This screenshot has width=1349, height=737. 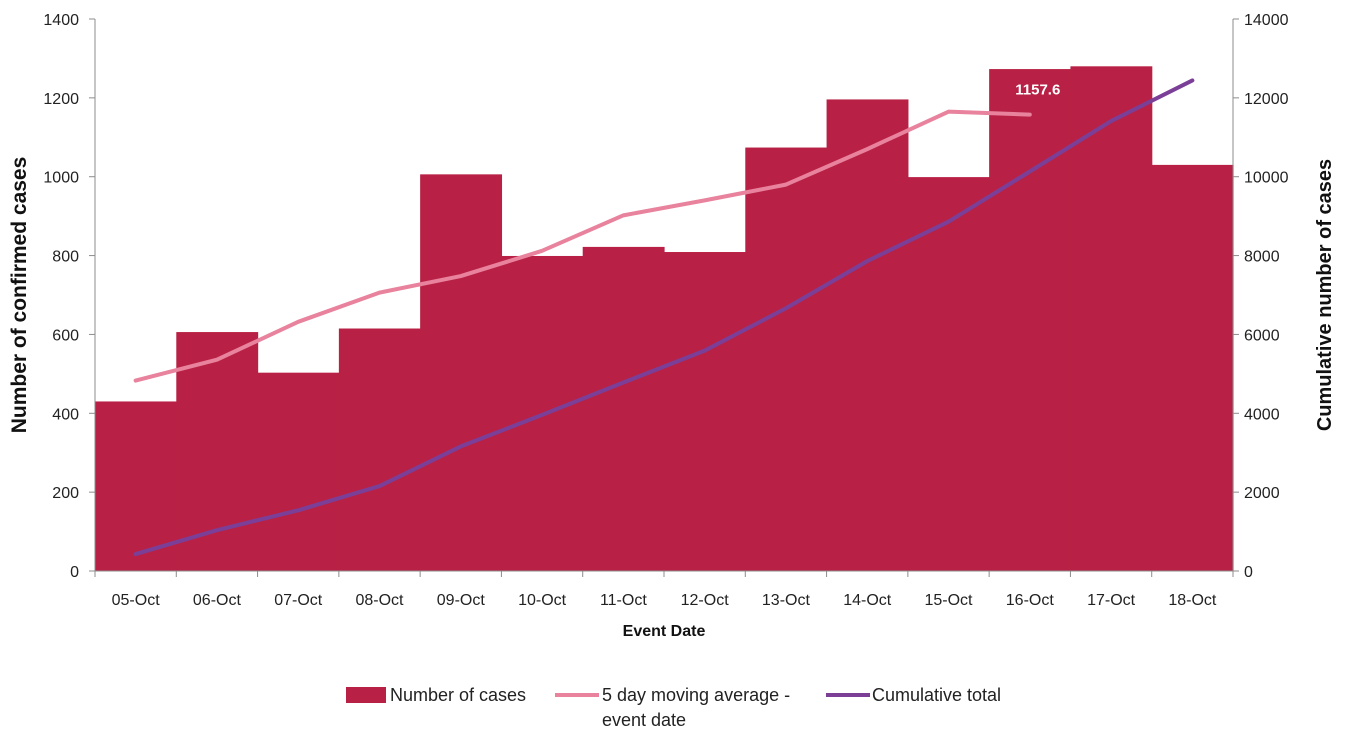 What do you see at coordinates (1262, 335) in the screenshot?
I see `y-tick-label-right: 6000` at bounding box center [1262, 335].